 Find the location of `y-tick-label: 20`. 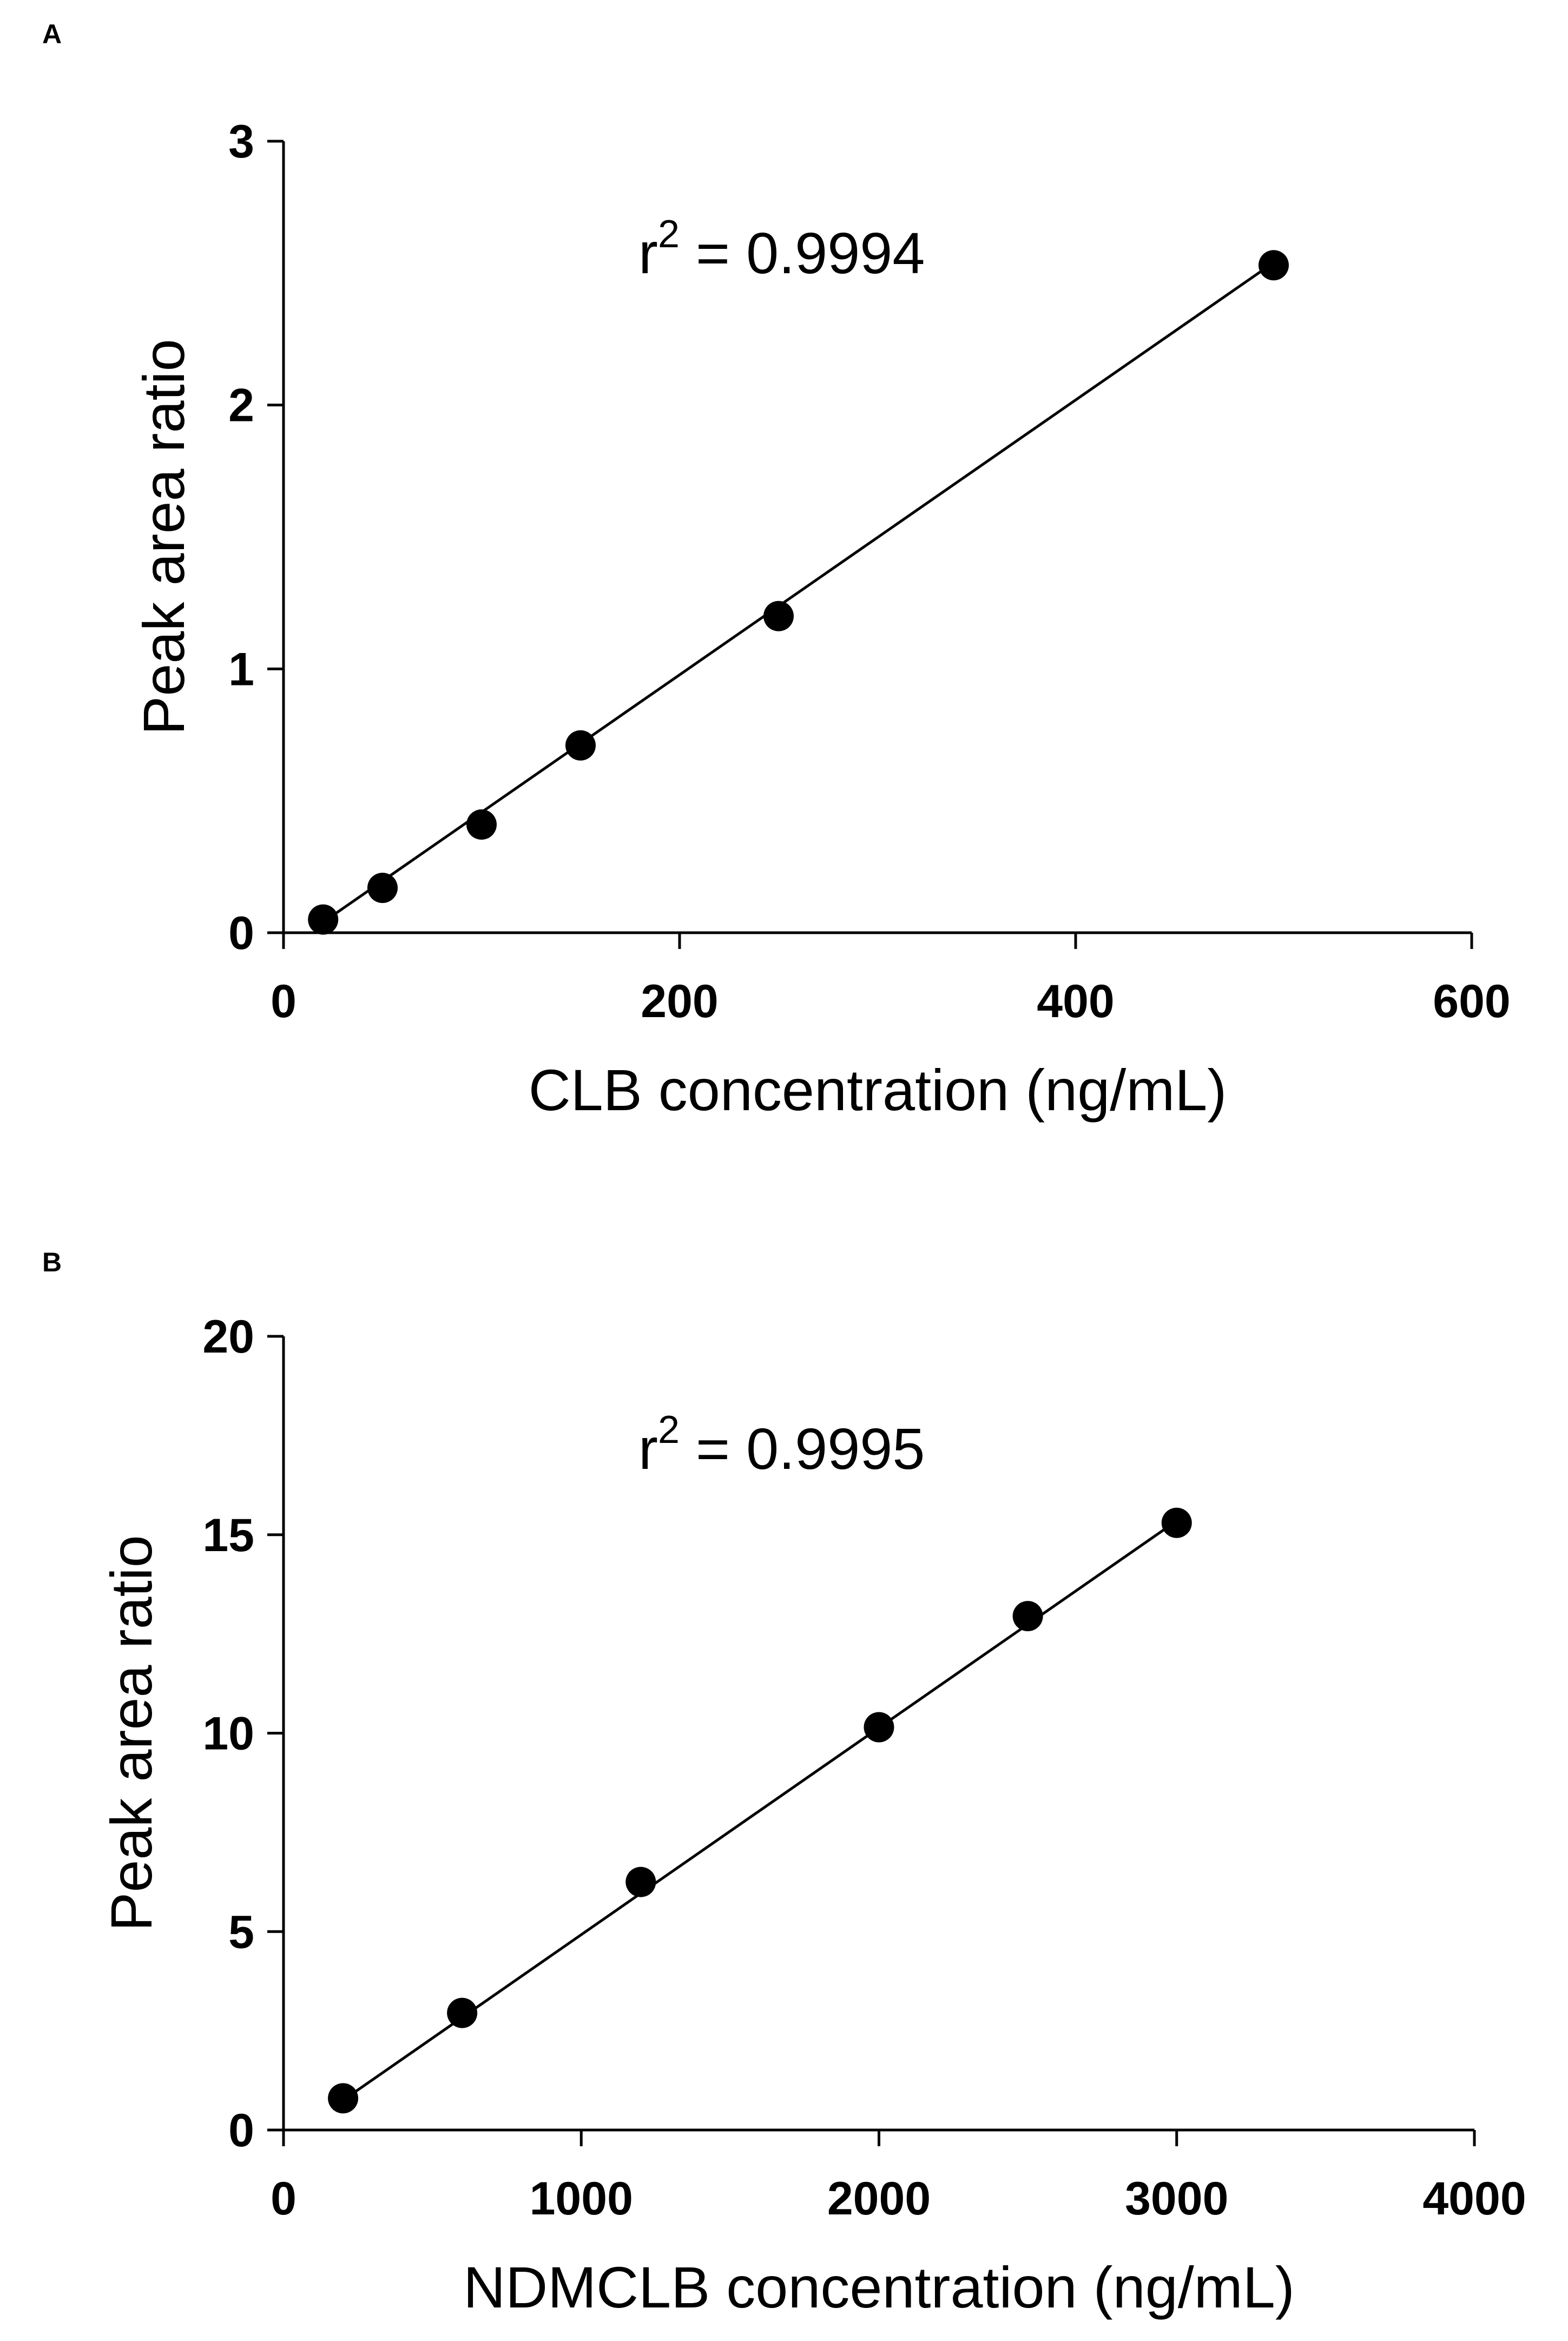

y-tick-label: 20 is located at coordinates (228, 1337).